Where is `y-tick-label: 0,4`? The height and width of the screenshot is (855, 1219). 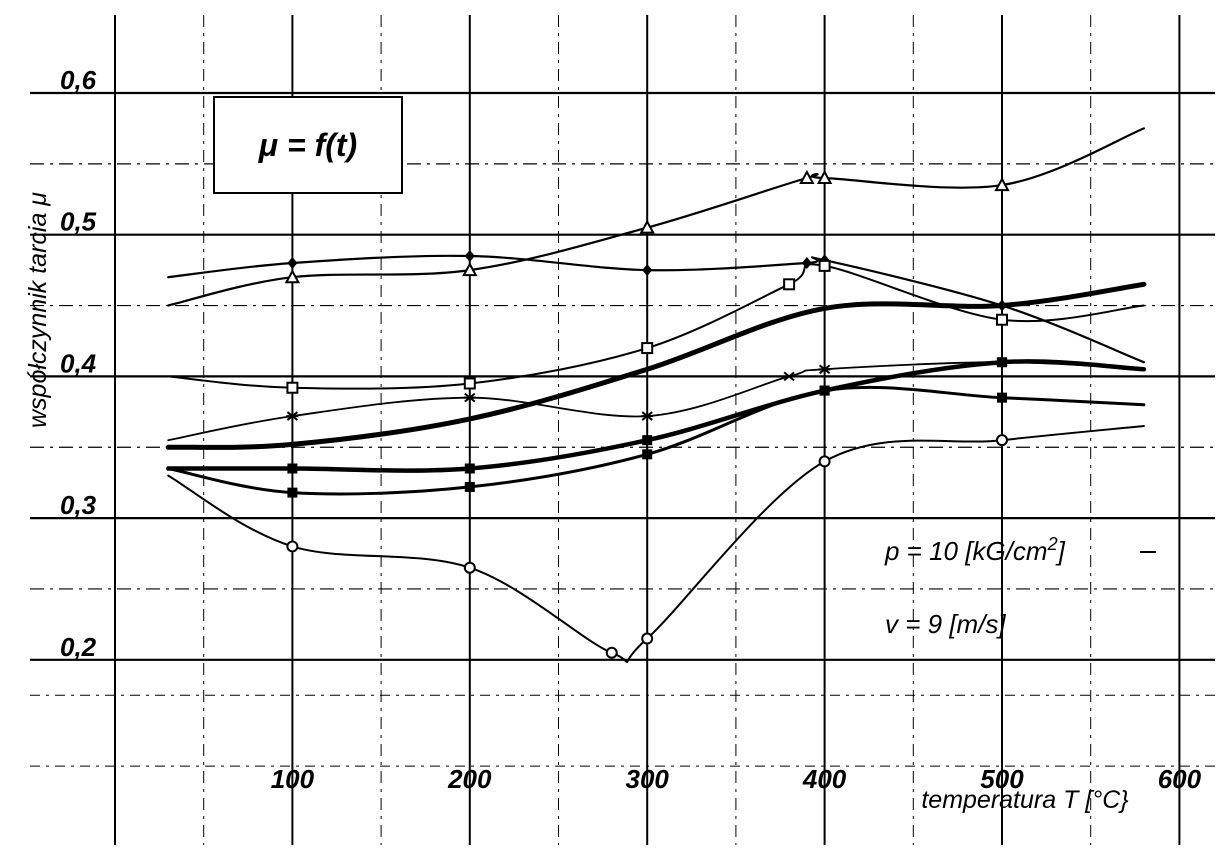 y-tick-label: 0,4 is located at coordinates (78, 363).